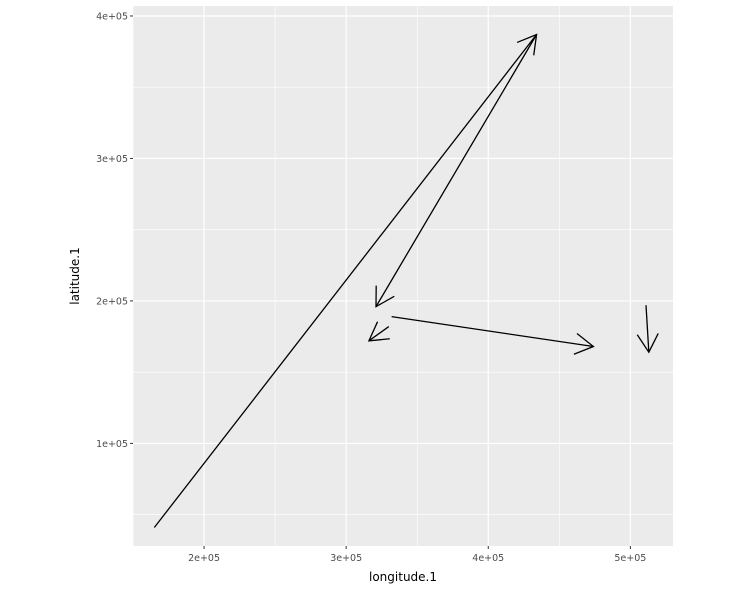  Describe the element at coordinates (204, 558) in the screenshot. I see `x-tick-label: 2e+05` at that location.